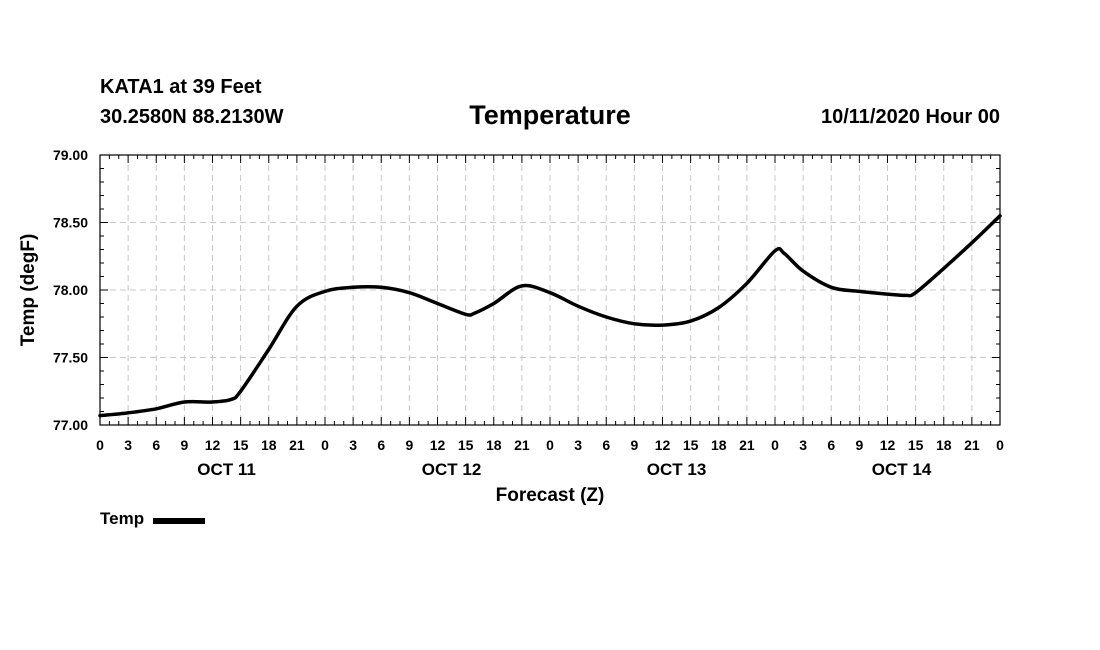  What do you see at coordinates (902, 469) in the screenshot?
I see `x-day-label: OCT 14` at bounding box center [902, 469].